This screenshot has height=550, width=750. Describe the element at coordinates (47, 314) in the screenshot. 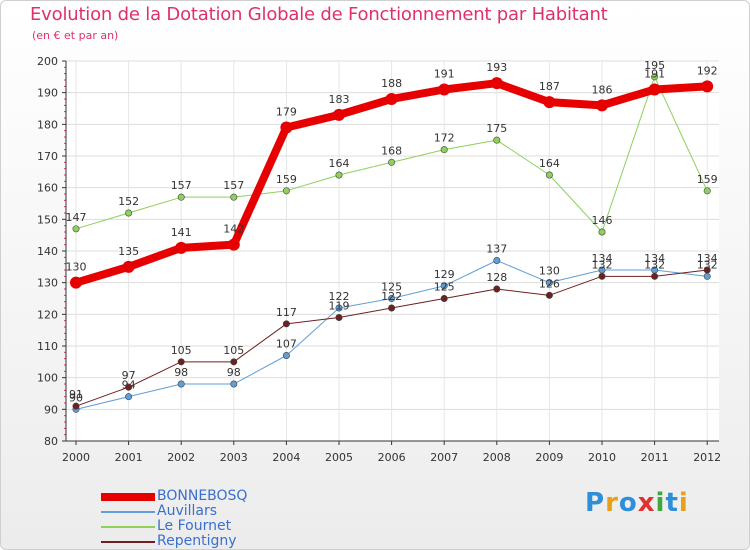

I see `y-tick-label: 120` at that location.